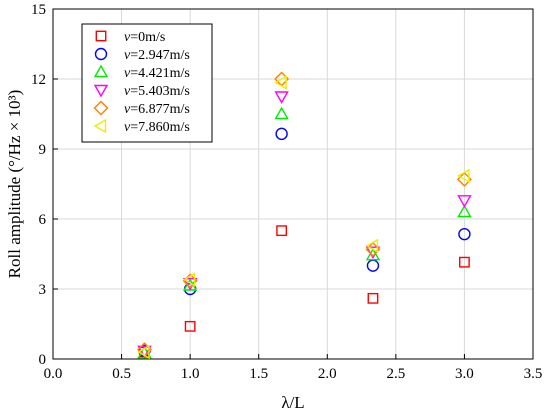 The height and width of the screenshot is (414, 550). What do you see at coordinates (38, 80) in the screenshot?
I see `y-tick-label: 12` at bounding box center [38, 80].